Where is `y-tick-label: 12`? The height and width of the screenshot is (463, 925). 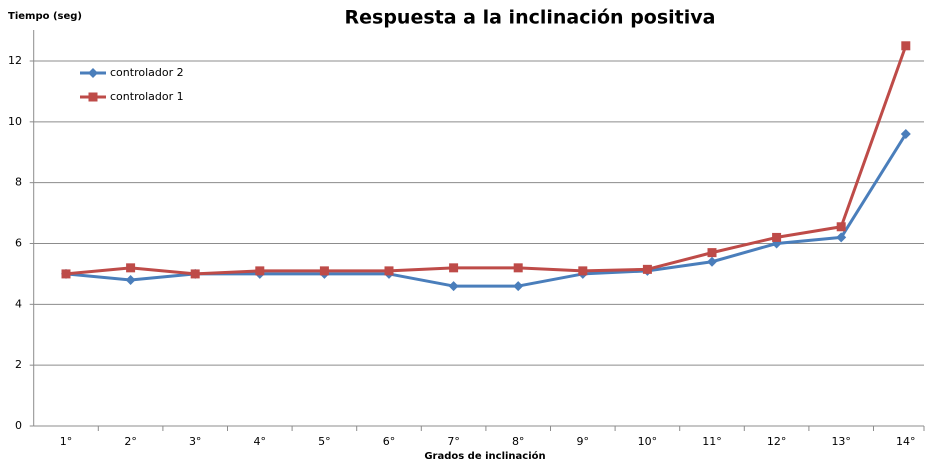 y-tick-label: 12 is located at coordinates (15, 60).